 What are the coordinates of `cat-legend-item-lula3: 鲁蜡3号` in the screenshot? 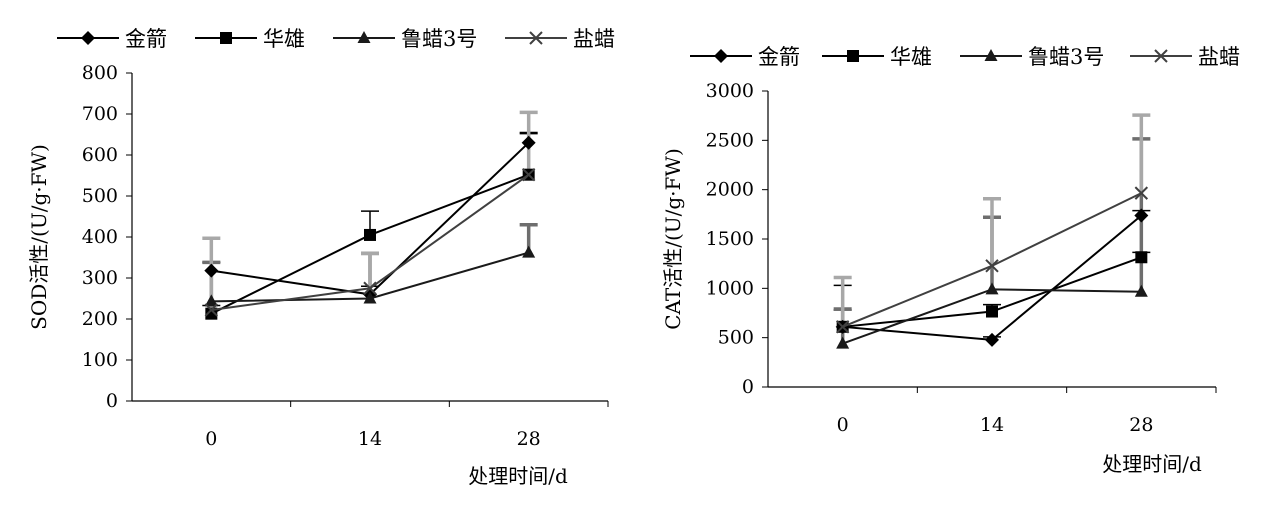 It's located at (1032, 57).